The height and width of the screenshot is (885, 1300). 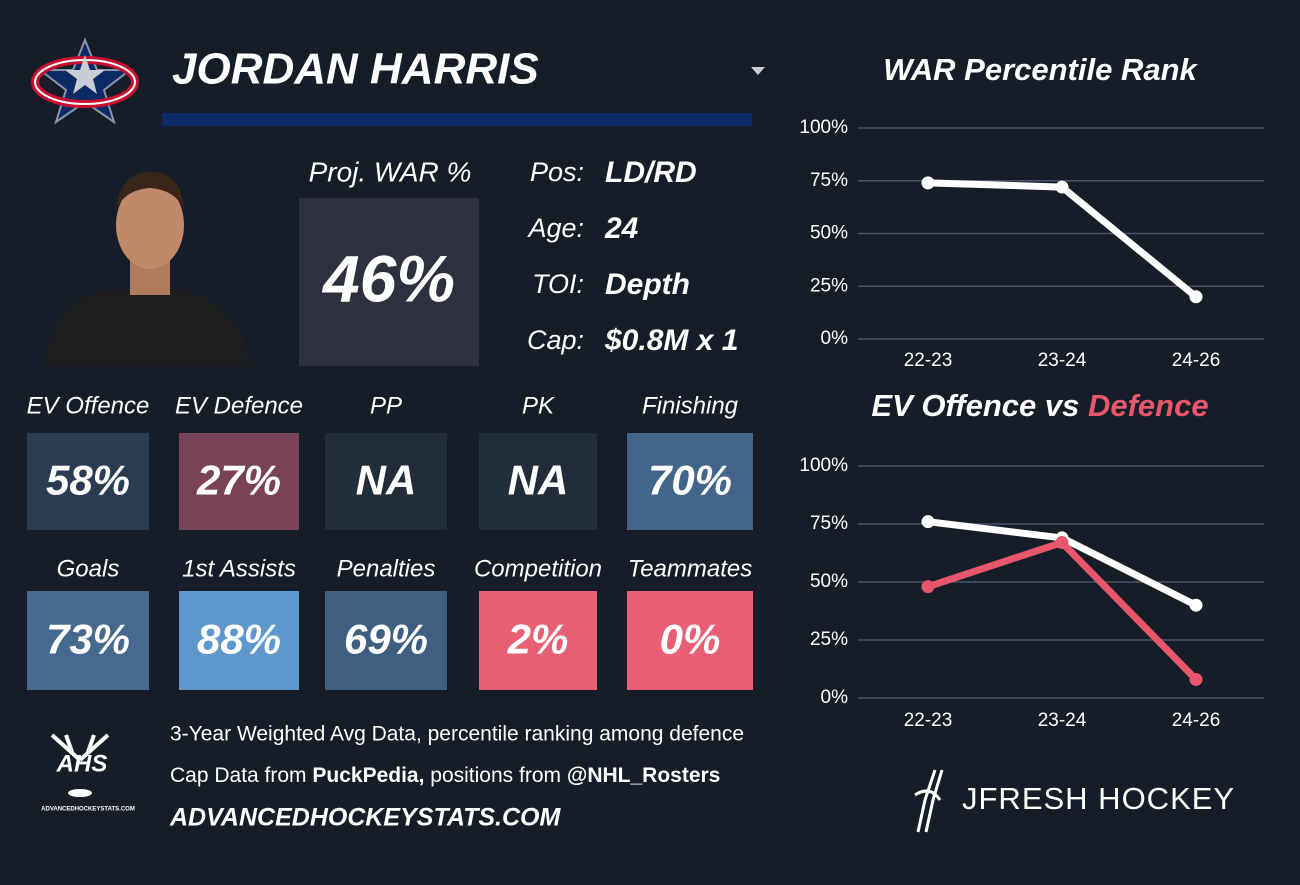 What do you see at coordinates (355, 69) in the screenshot?
I see `player-name: JORDAN HARRIS` at bounding box center [355, 69].